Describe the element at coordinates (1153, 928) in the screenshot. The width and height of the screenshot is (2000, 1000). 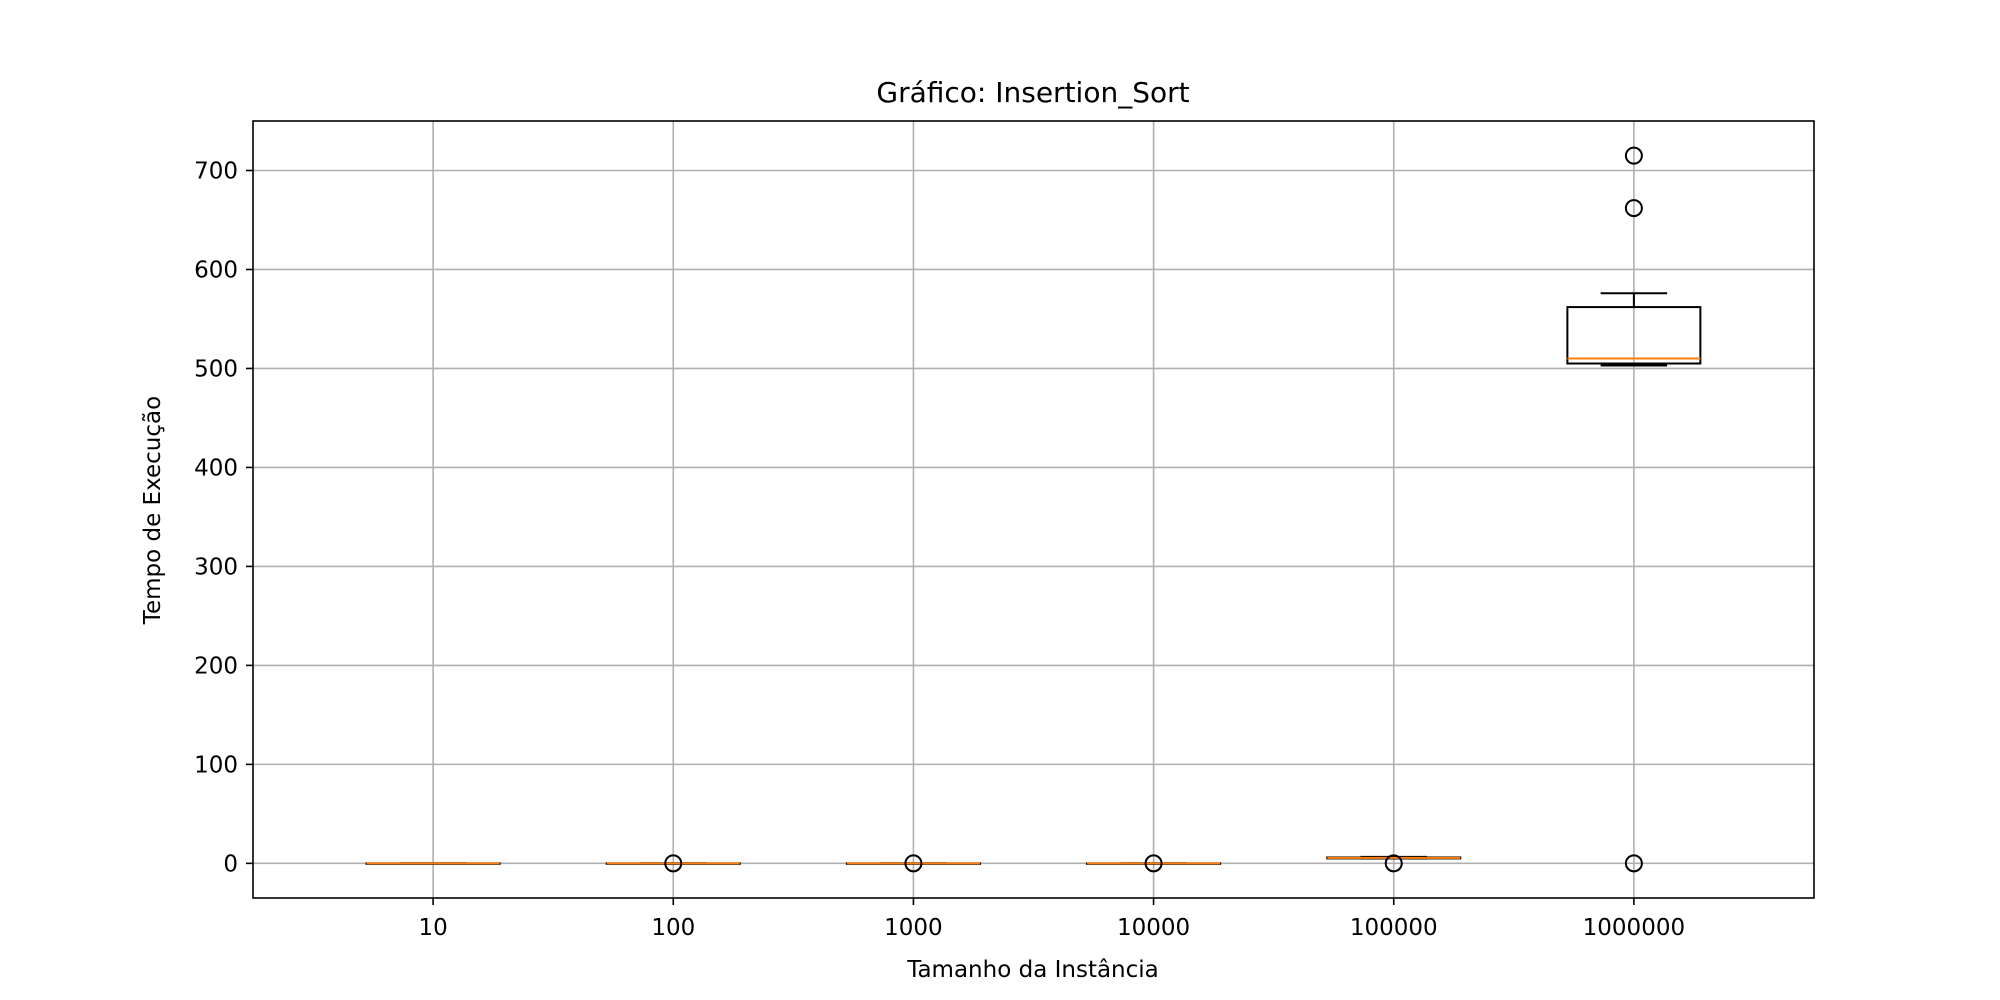
I see `x-tick-label: 10000` at that location.